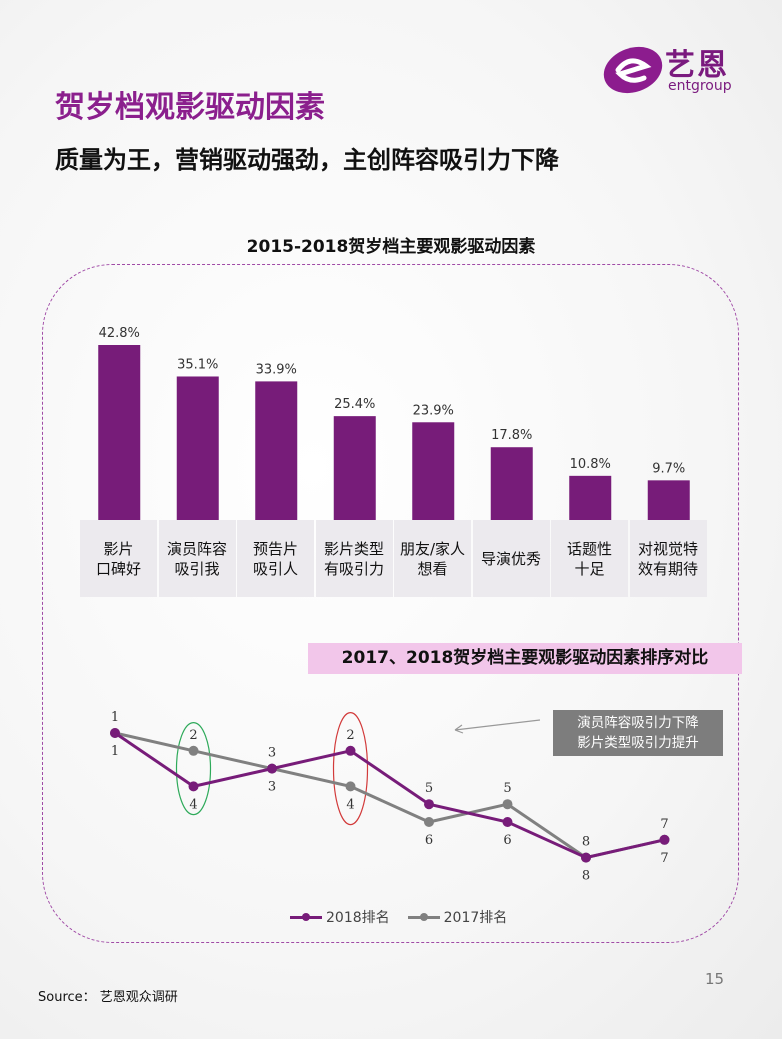  Describe the element at coordinates (475, 918) in the screenshot. I see `legend-label-2017: 2017排名` at that location.